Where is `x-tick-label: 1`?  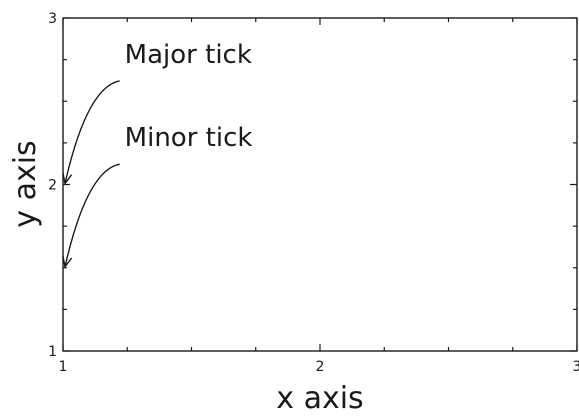
x-tick-label: 1 is located at coordinates (63, 367).